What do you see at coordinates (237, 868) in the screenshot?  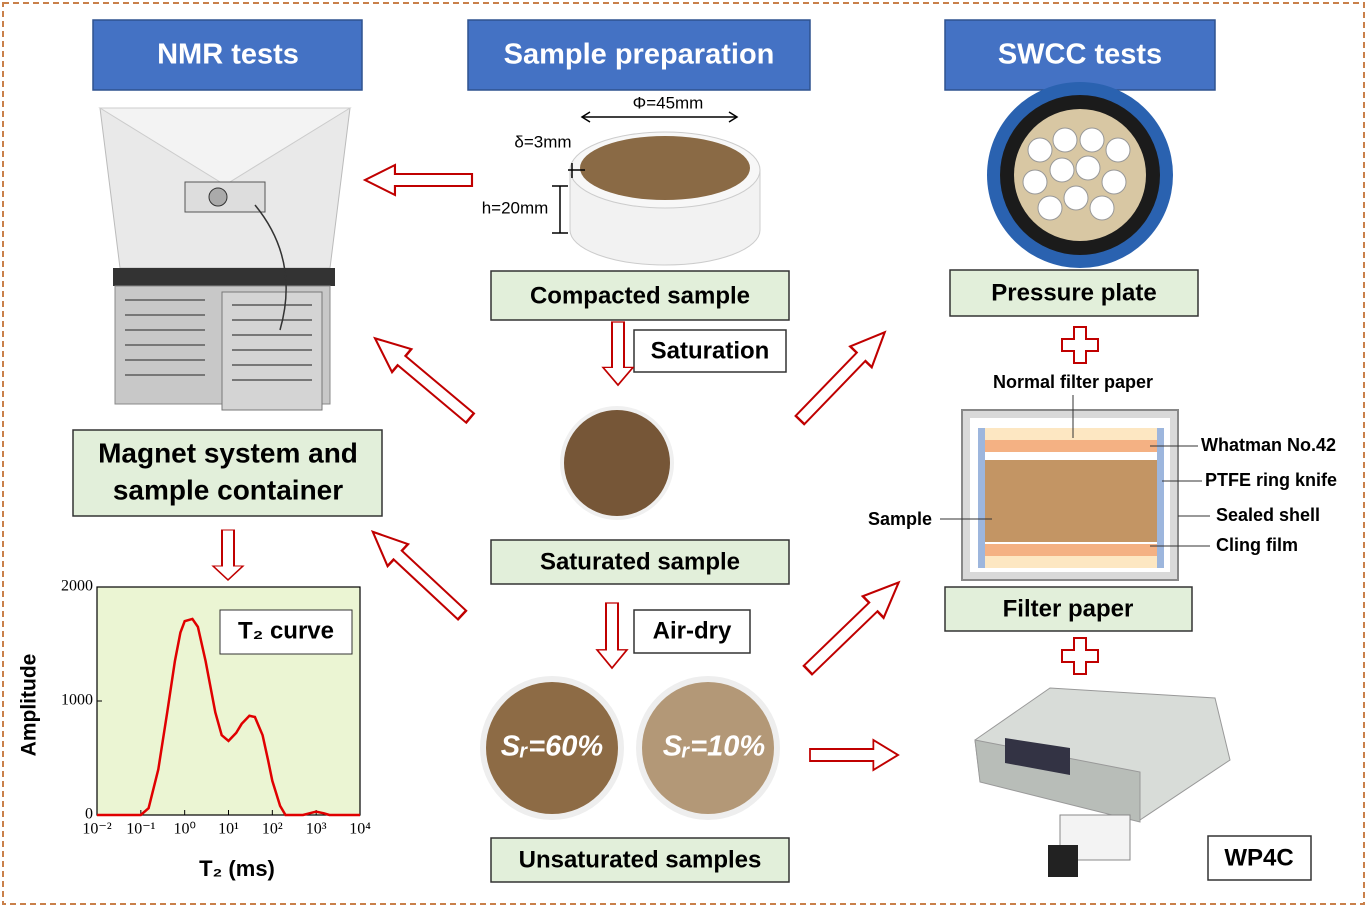 I see `x-axis-label: T₂ (ms)` at bounding box center [237, 868].